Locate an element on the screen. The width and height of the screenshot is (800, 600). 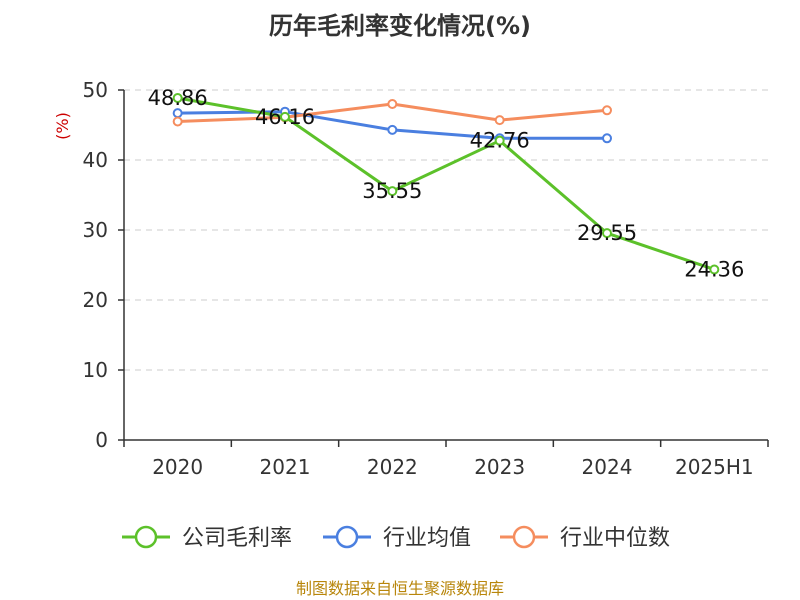
data-label-2024: 29.55 is located at coordinates (607, 233).